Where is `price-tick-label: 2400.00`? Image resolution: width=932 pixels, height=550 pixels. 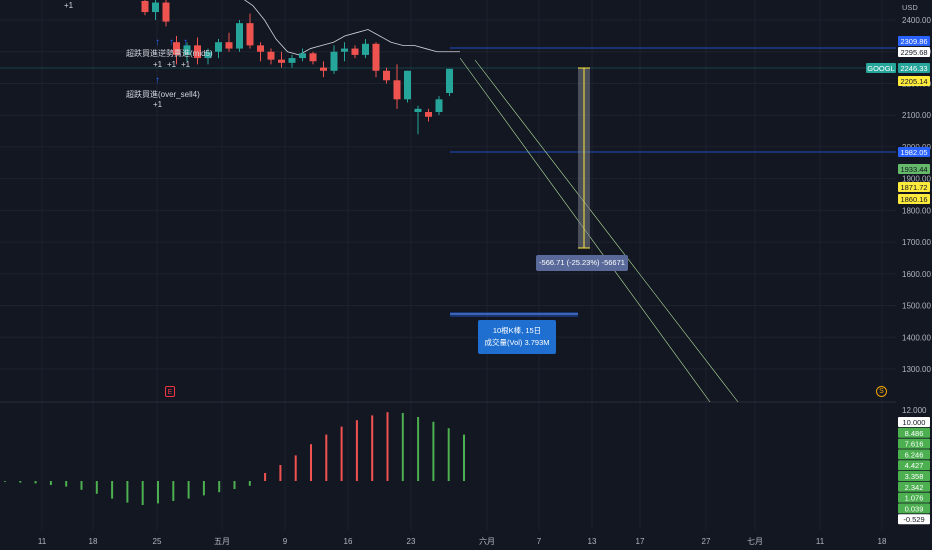 price-tick-label: 2400.00 is located at coordinates (916, 20).